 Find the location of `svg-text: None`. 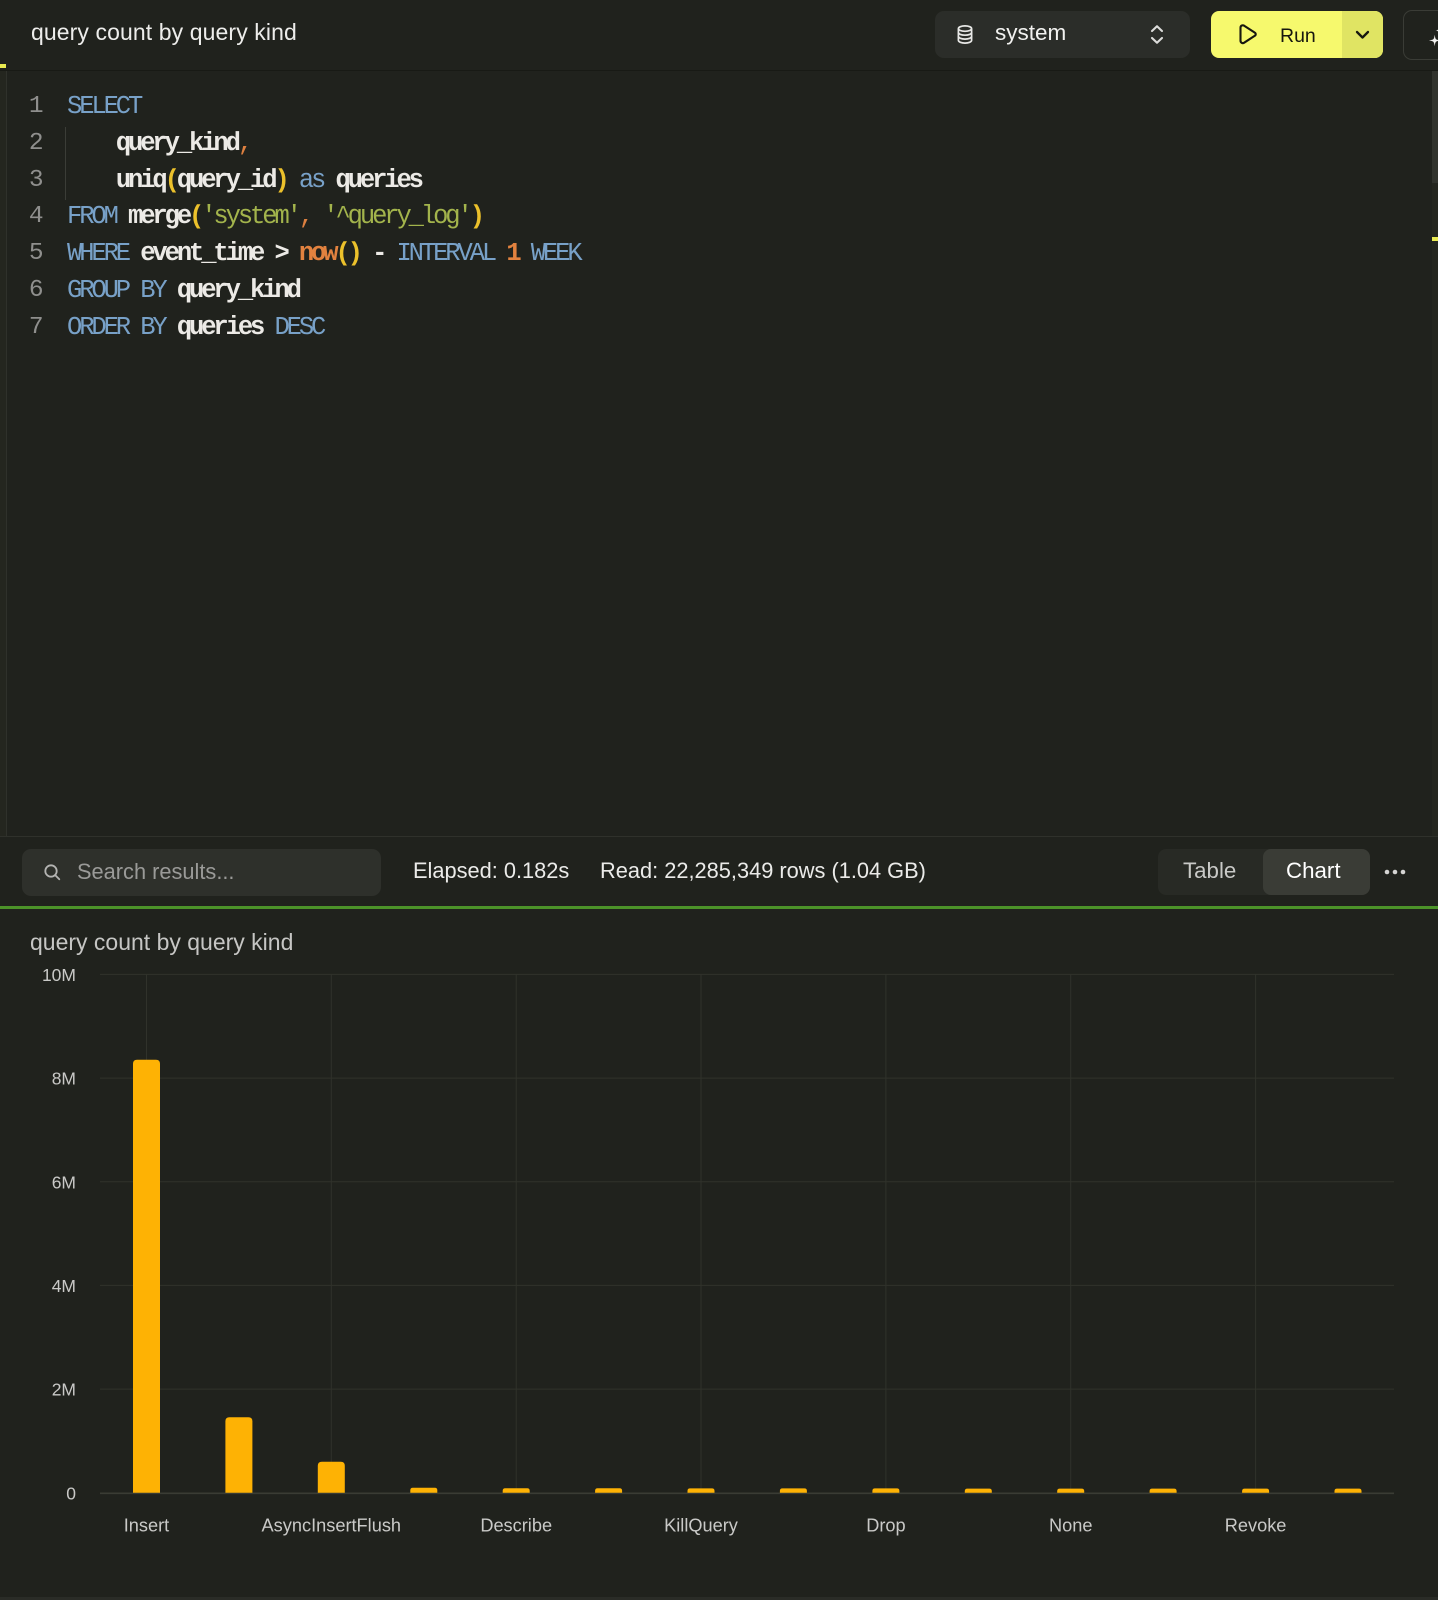

svg-text: None is located at coordinates (1070, 1526).